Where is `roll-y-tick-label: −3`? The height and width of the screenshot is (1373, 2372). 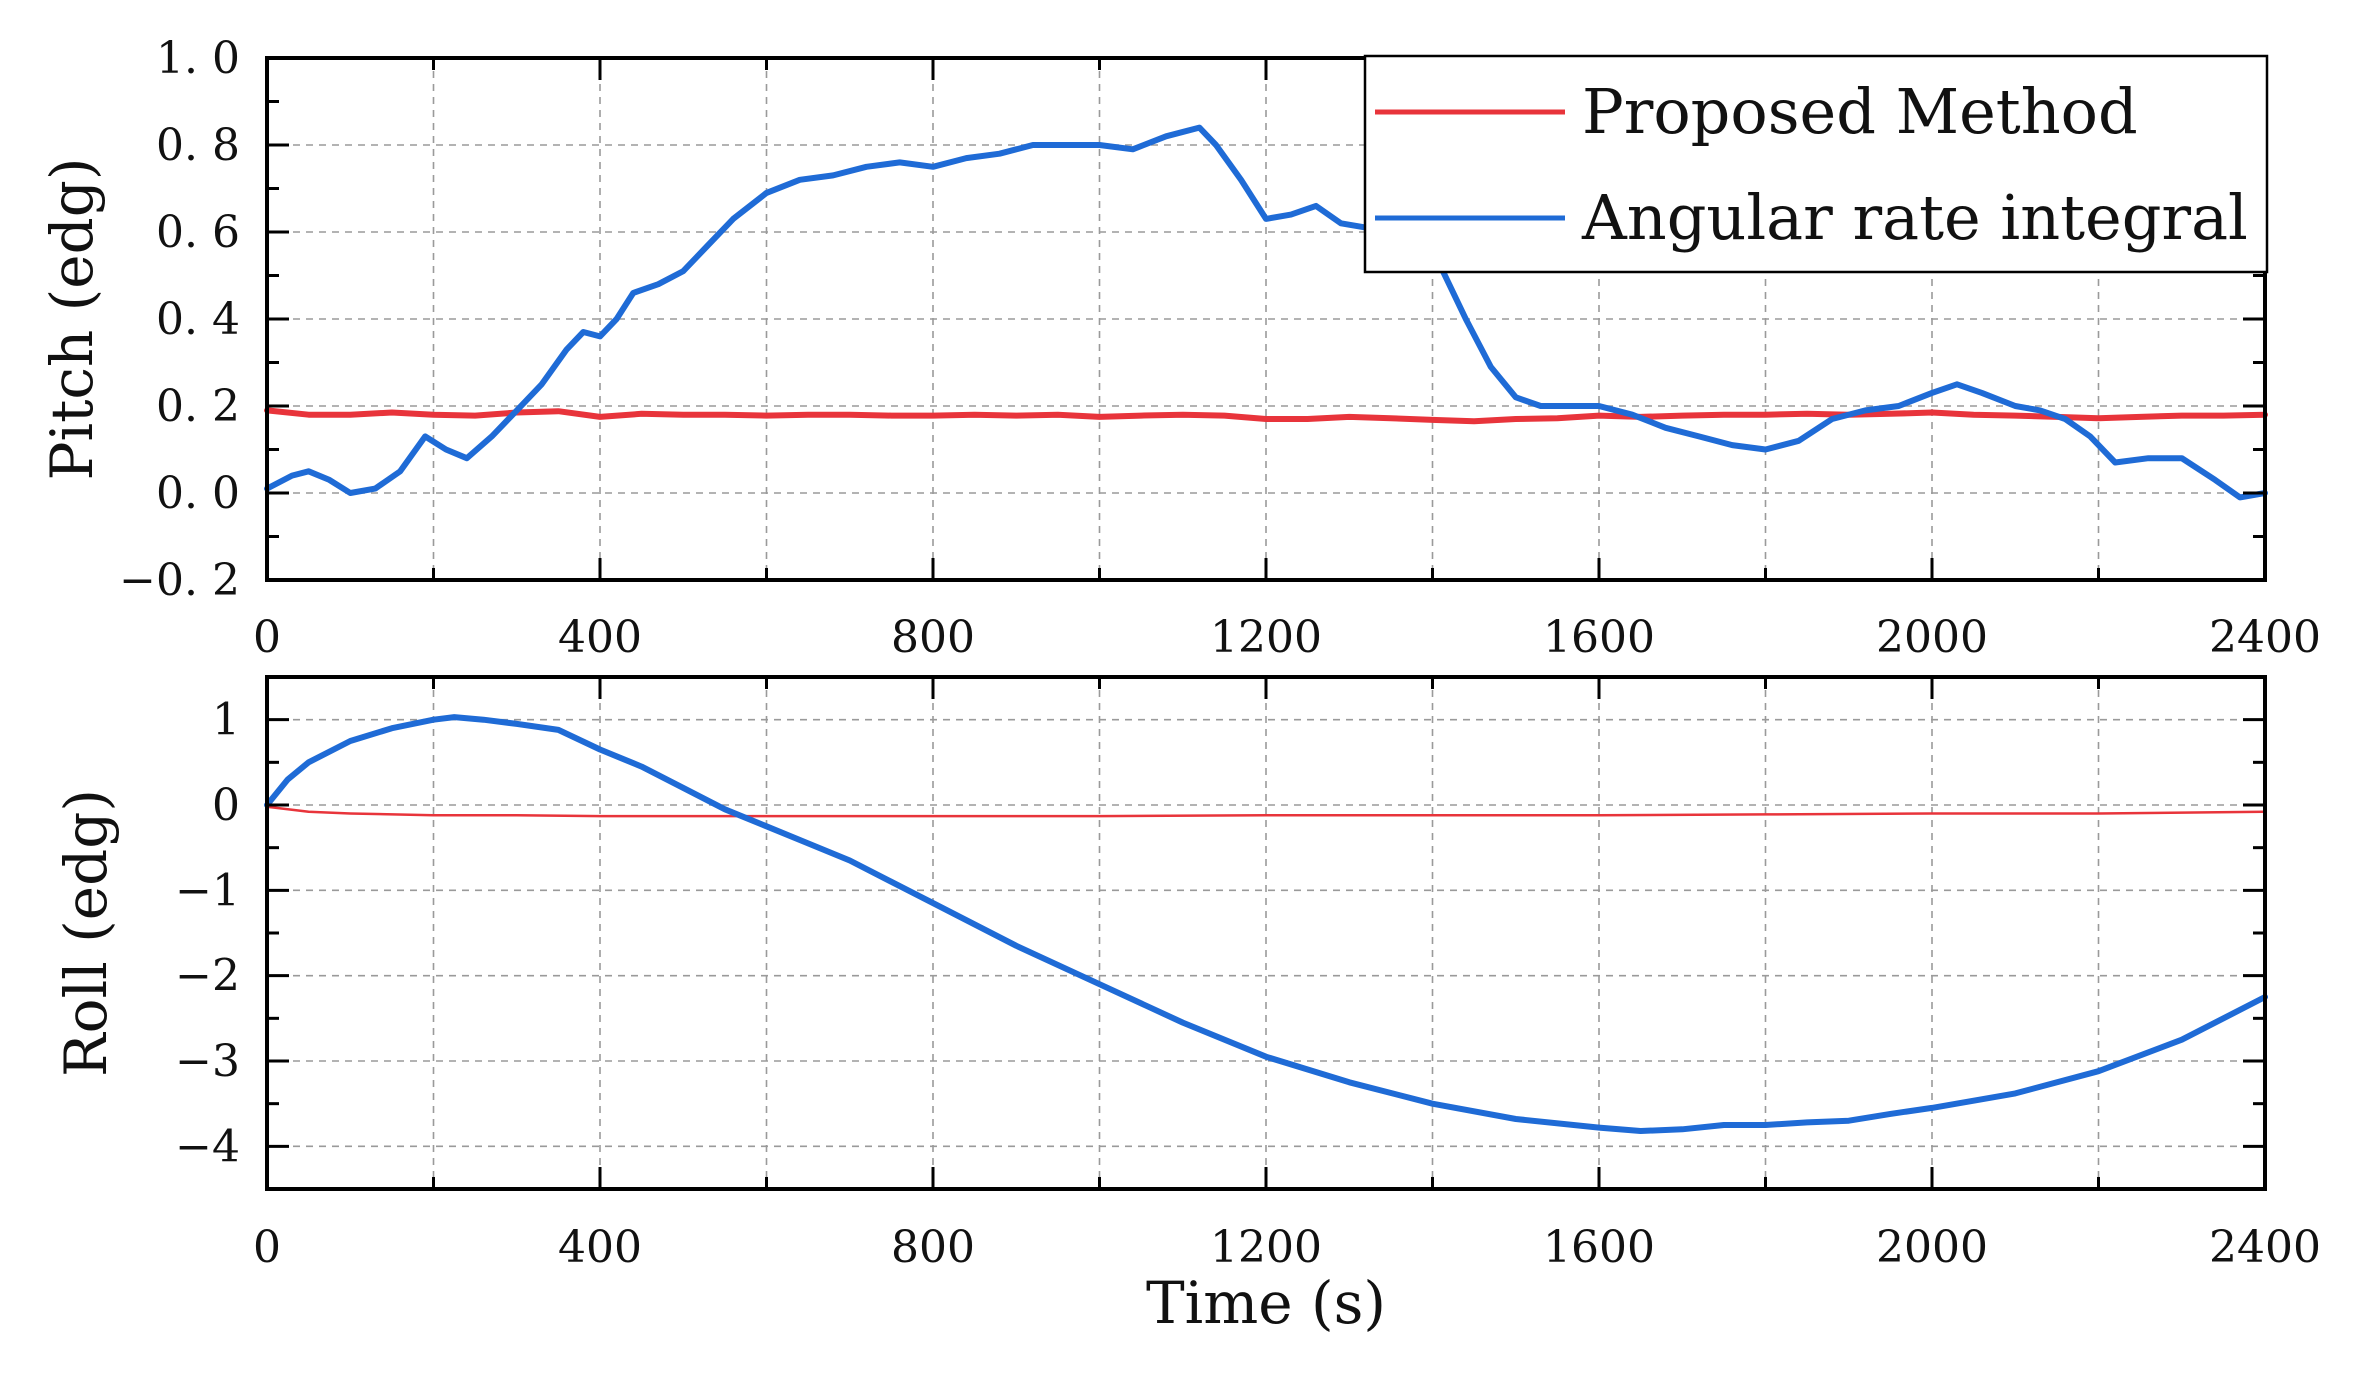
roll-y-tick-label: −3 is located at coordinates (207, 1061).